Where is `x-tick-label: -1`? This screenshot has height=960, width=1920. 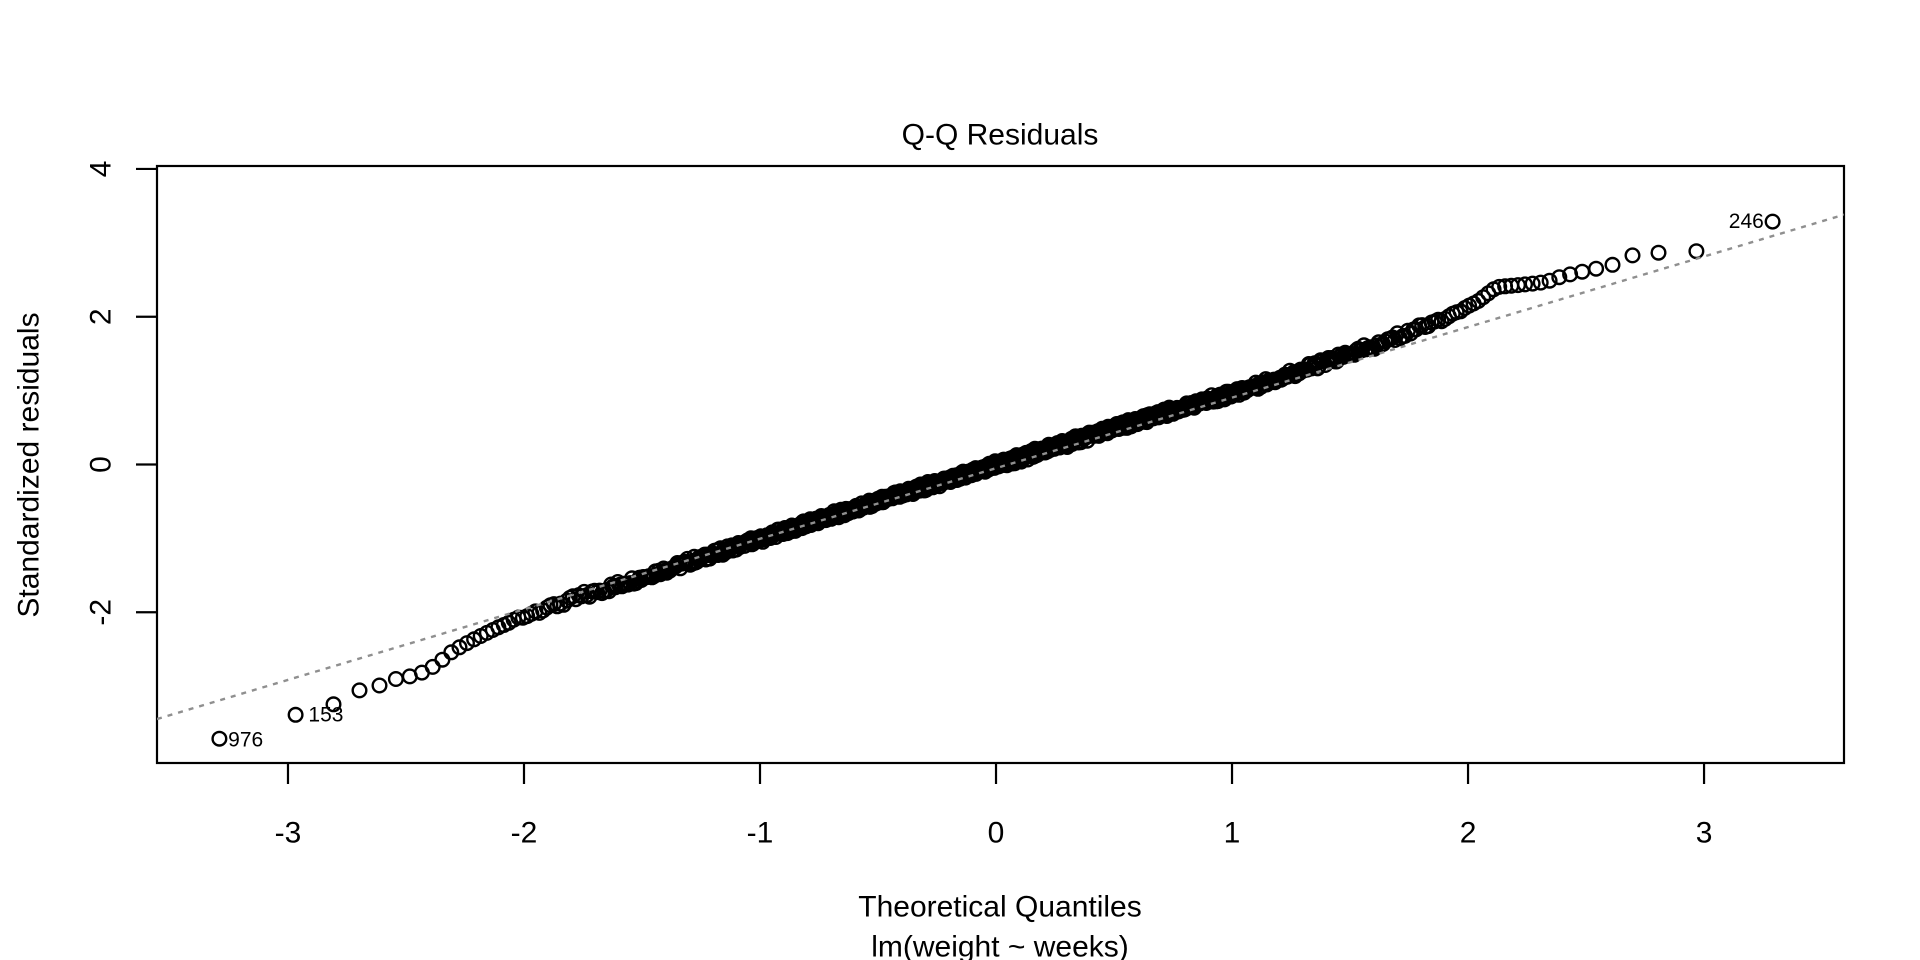
x-tick-label: -1 is located at coordinates (760, 833).